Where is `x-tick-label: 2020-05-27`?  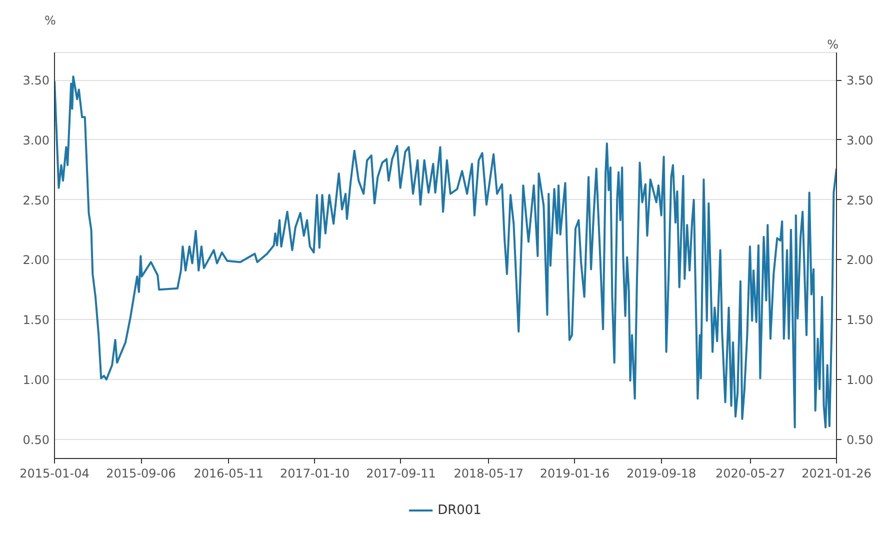 x-tick-label: 2020-05-27 is located at coordinates (750, 473).